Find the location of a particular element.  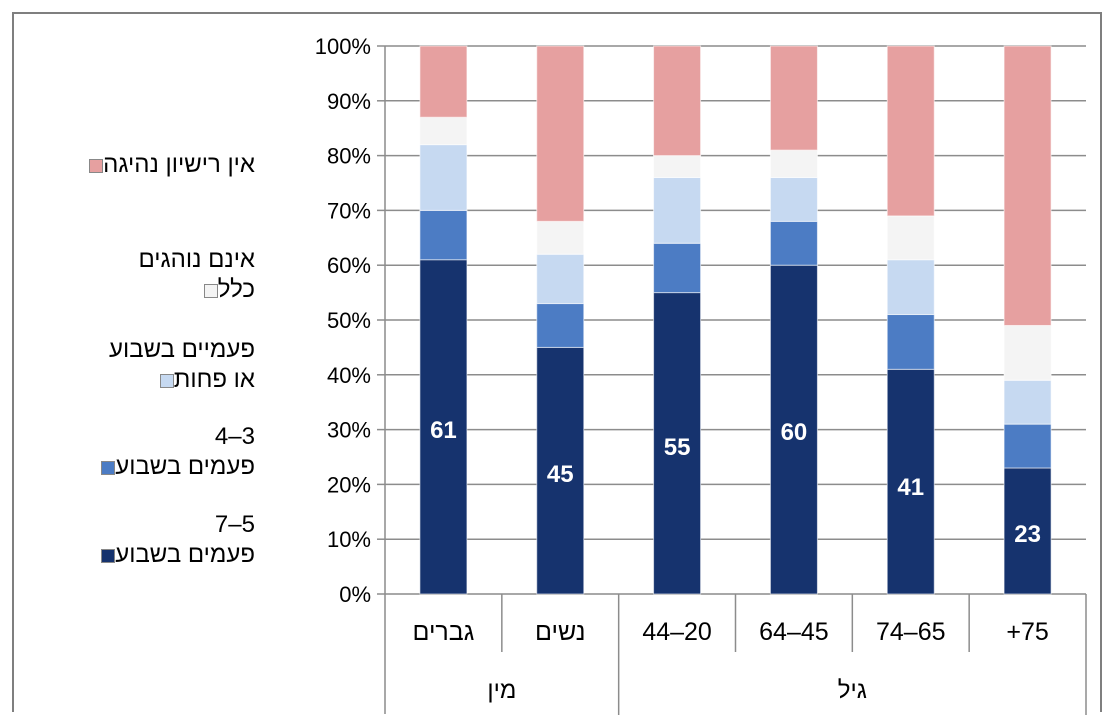

y-tick-label: 10% is located at coordinates (349, 539).